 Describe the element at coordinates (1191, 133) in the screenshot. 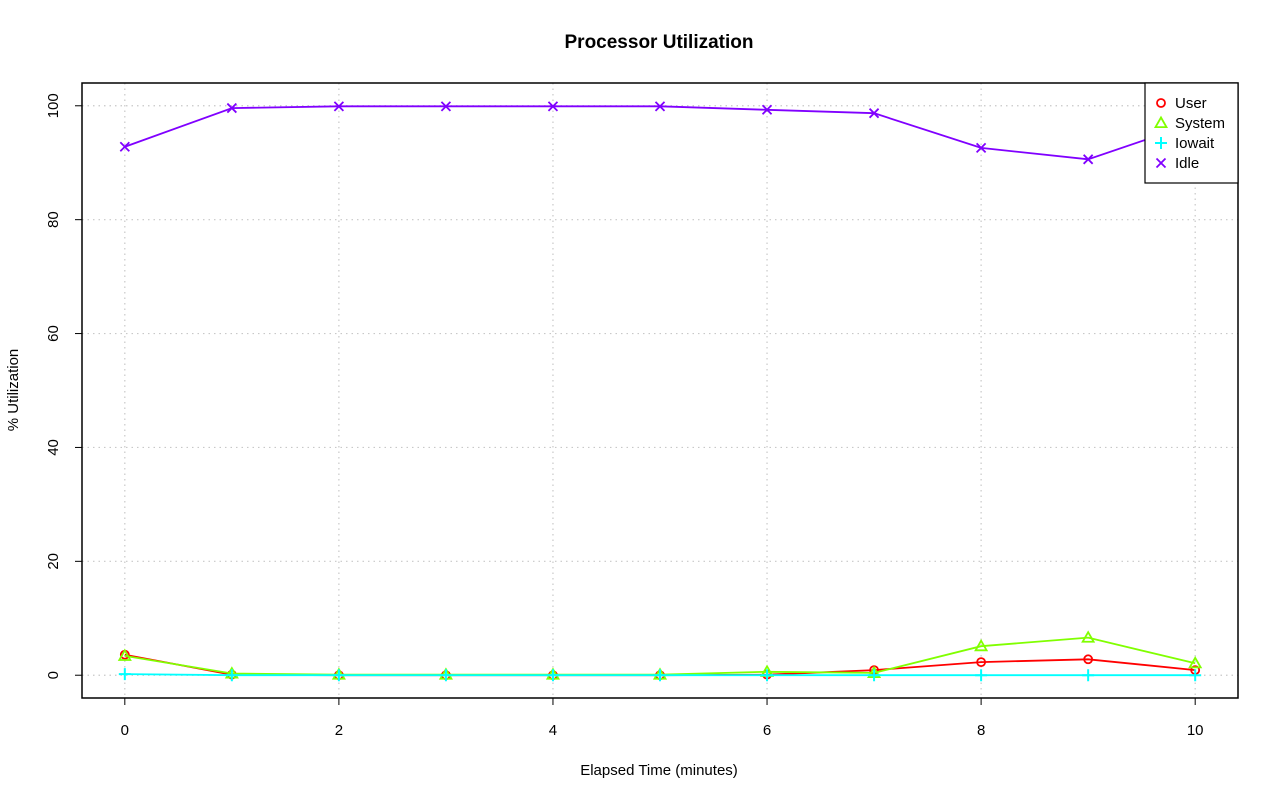

I see `legend: User System Iowait Idle` at that location.